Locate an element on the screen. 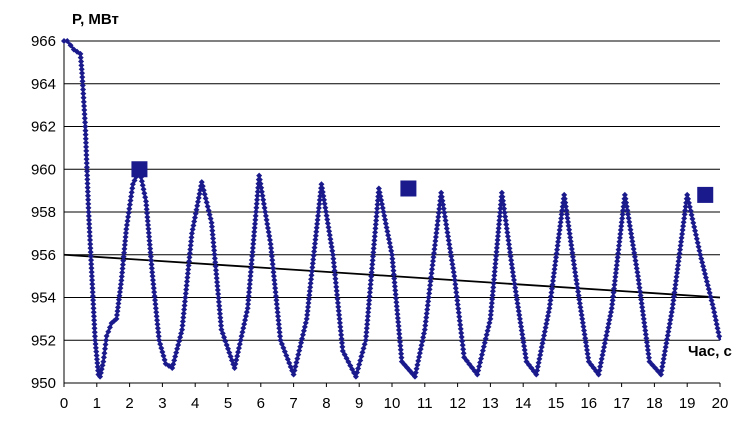 The width and height of the screenshot is (753, 423). x-tick-label: 11 is located at coordinates (425, 403).